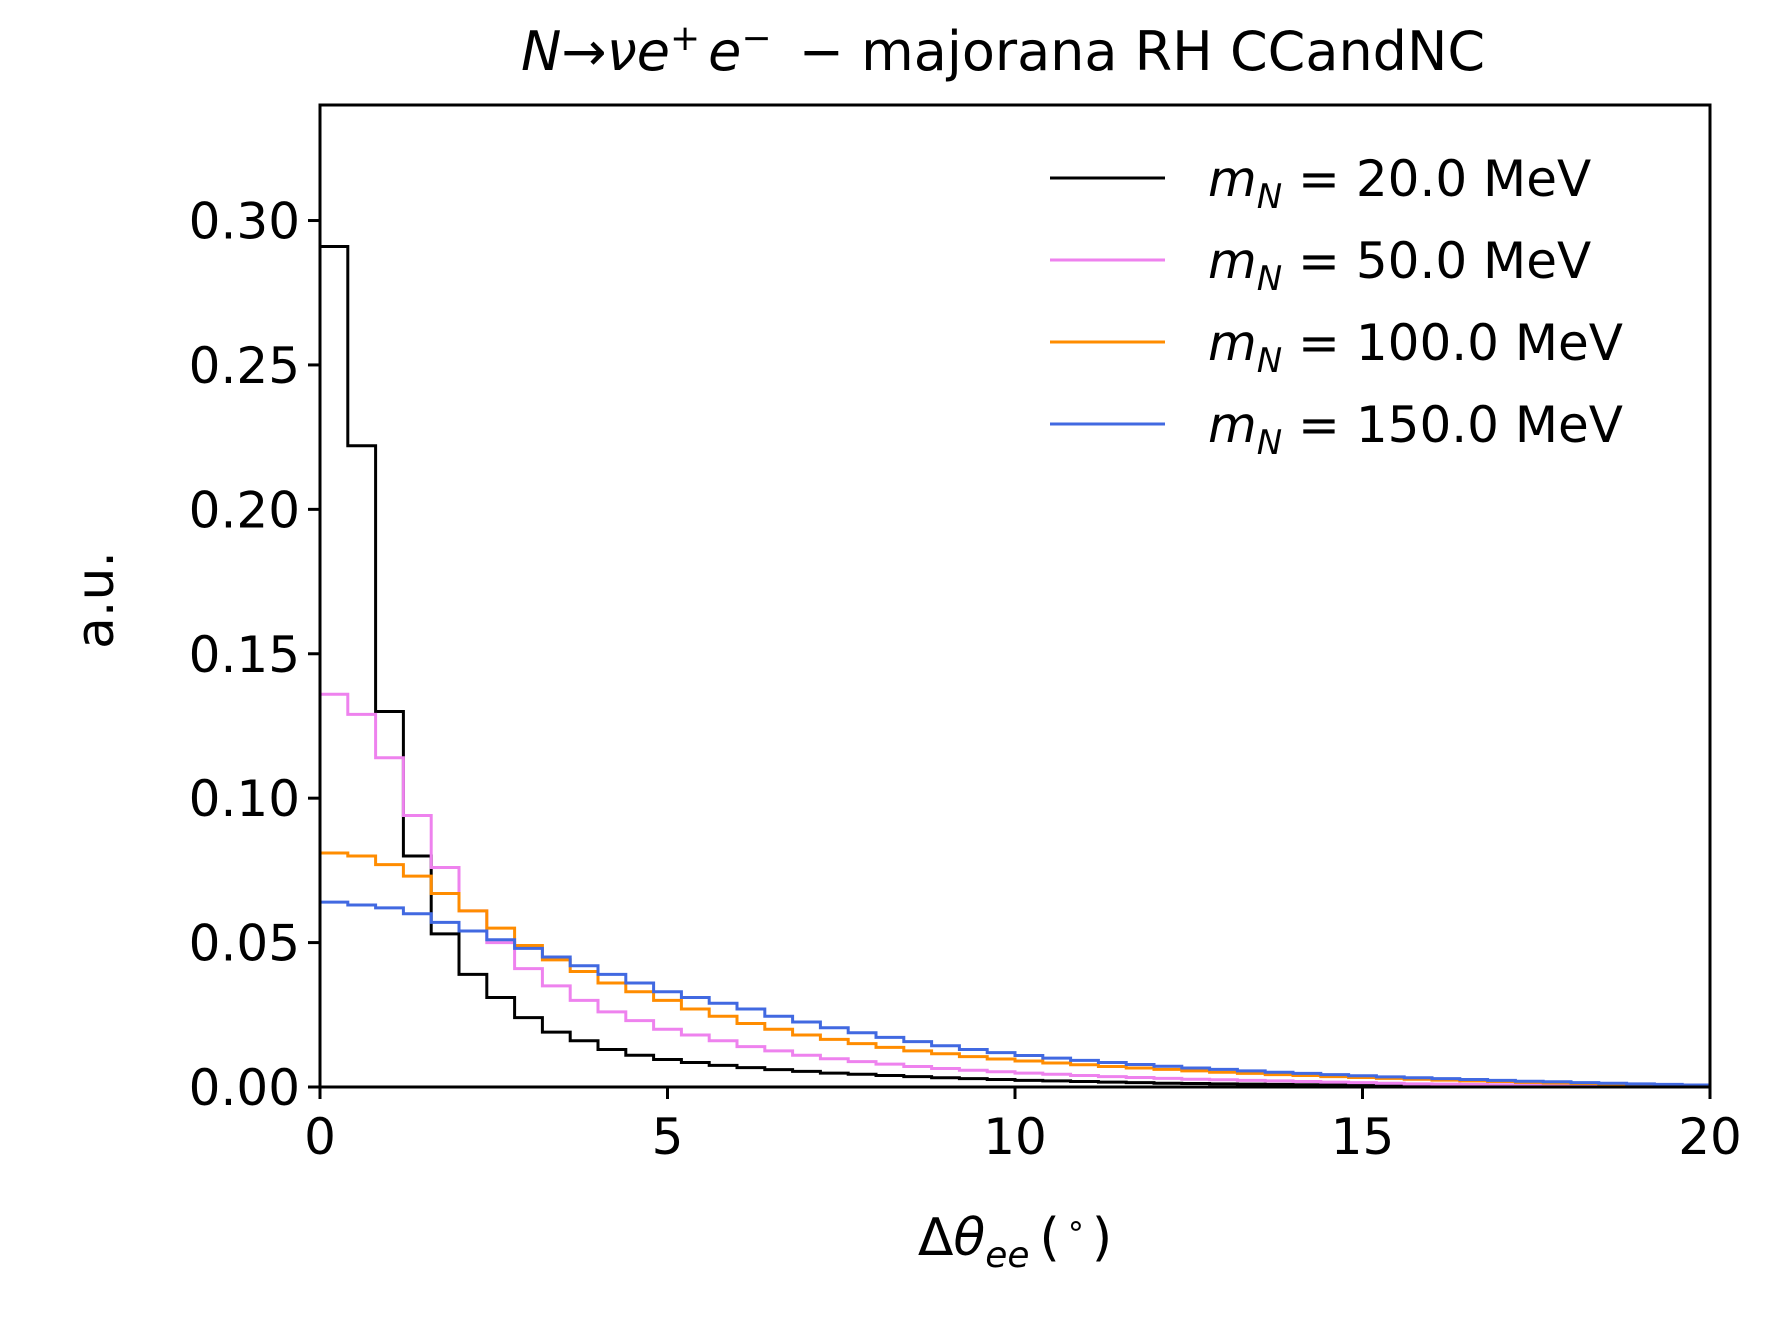 Image resolution: width=1776 pixels, height=1322 pixels. What do you see at coordinates (244, 366) in the screenshot?
I see `y-tick-label: 0.25` at bounding box center [244, 366].